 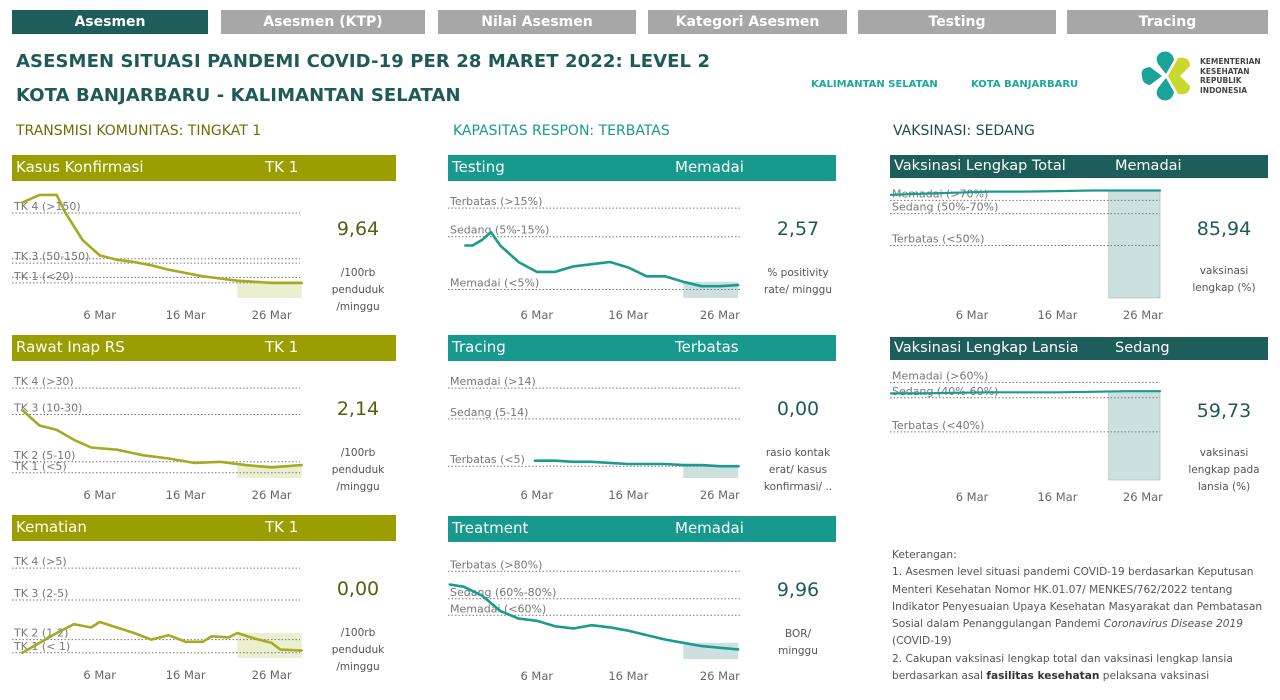 I want to click on indicator-value: 59,73, so click(x=1224, y=411).